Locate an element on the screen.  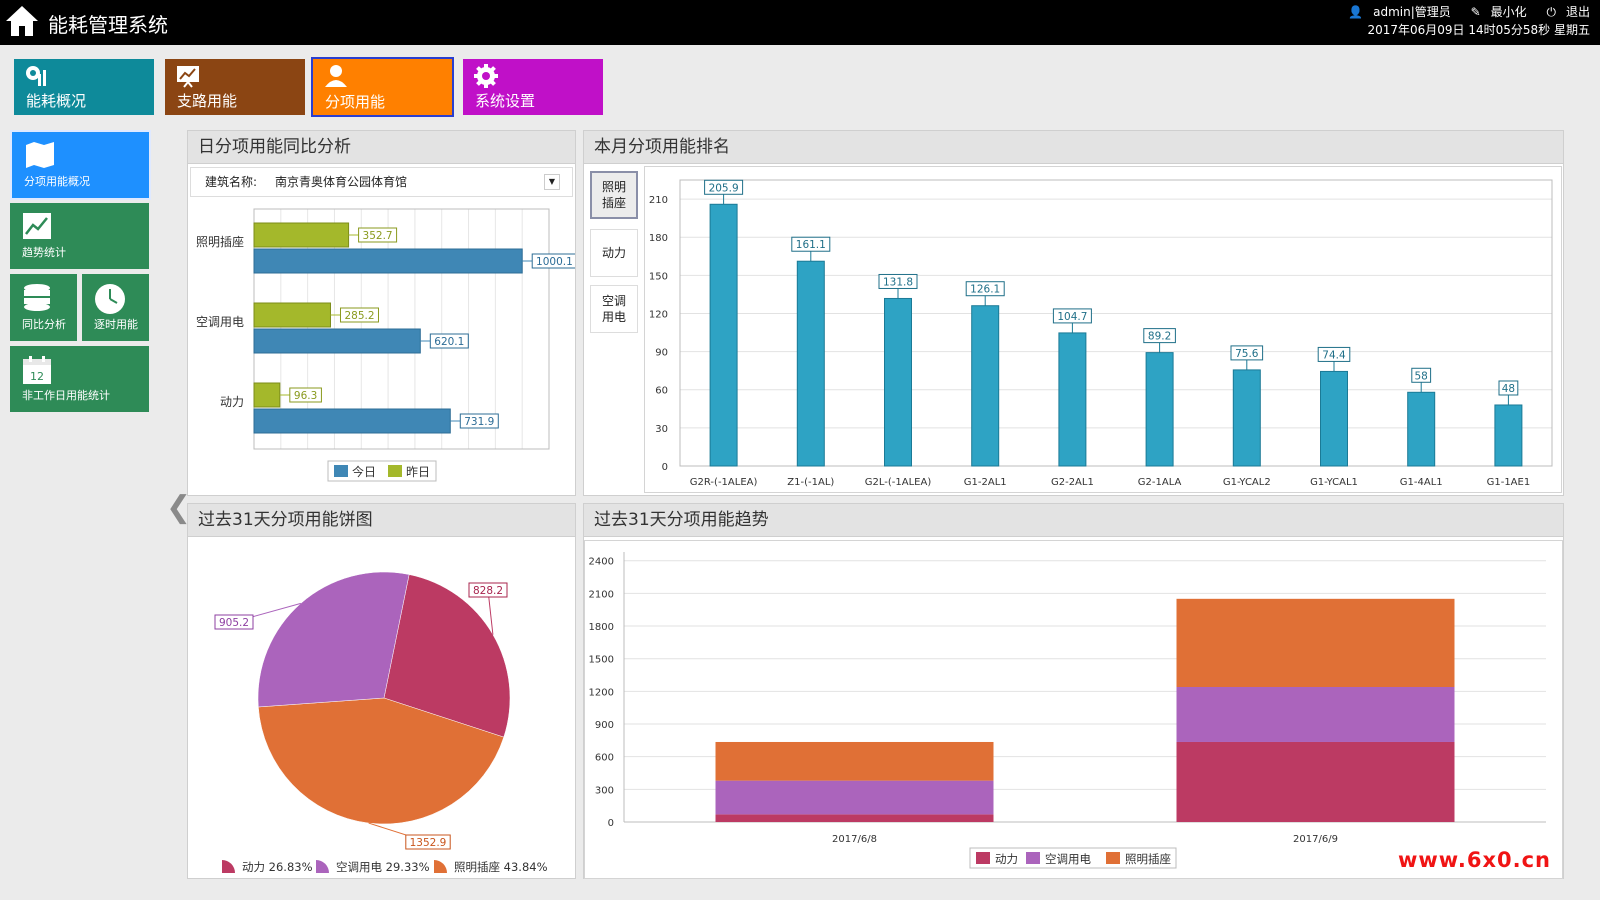
y-tick-label: 1200 is located at coordinates (601, 692).